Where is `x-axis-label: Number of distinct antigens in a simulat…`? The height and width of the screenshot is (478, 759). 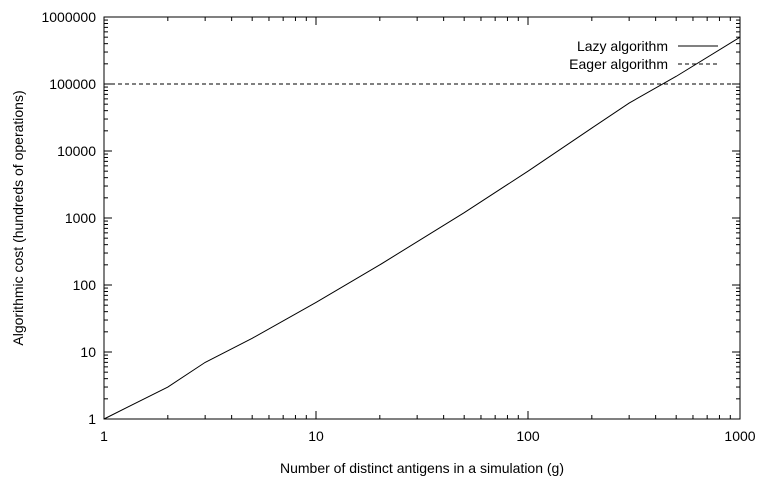 x-axis-label: Number of distinct antigens in a simulat… is located at coordinates (422, 468).